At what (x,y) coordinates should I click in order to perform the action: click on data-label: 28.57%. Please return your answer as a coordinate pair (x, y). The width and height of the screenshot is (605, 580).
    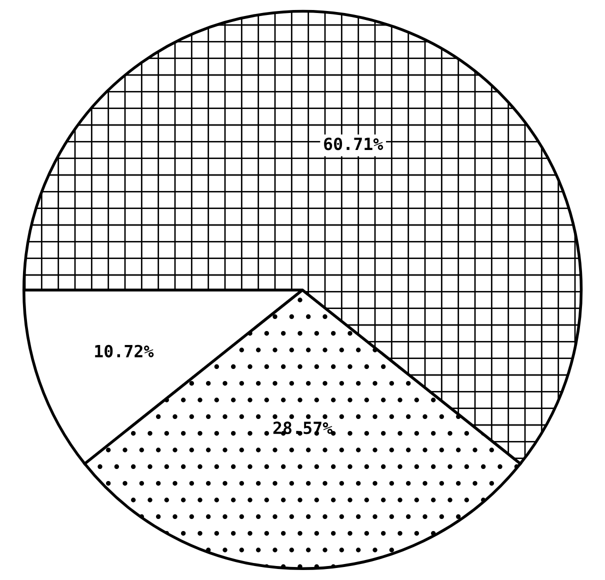
    Looking at the image, I should click on (303, 428).